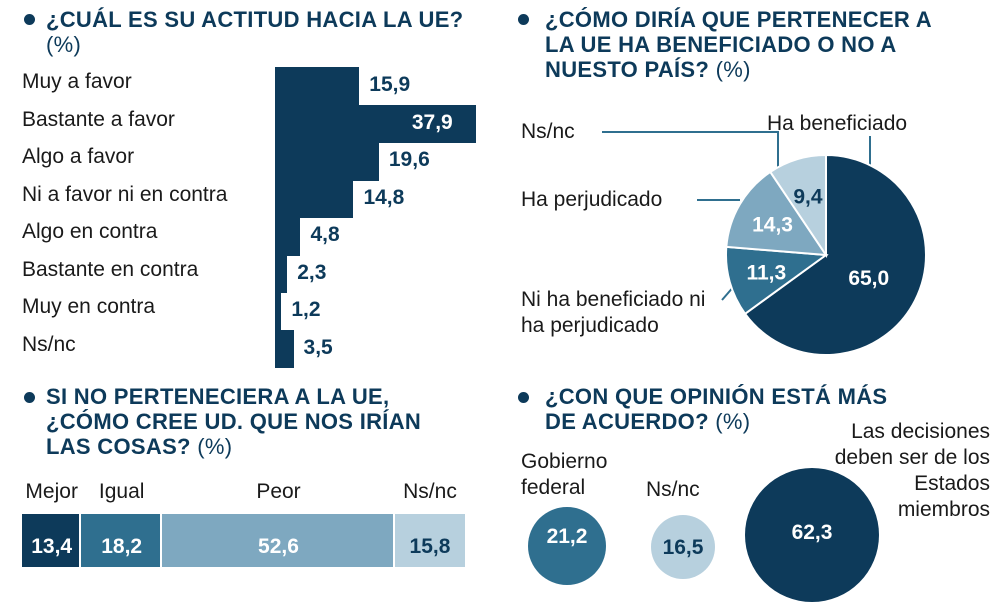 The width and height of the screenshot is (1000, 602). What do you see at coordinates (52, 546) in the screenshot?
I see `stack-value-label: 13,4` at bounding box center [52, 546].